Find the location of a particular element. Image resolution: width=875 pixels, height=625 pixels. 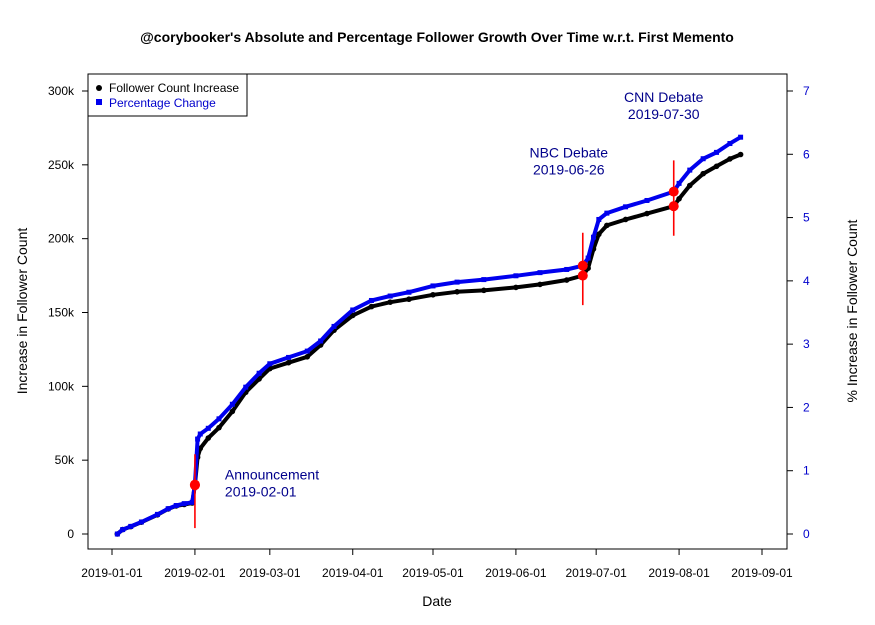

y-tick-label-left: 150k is located at coordinates (61, 313).